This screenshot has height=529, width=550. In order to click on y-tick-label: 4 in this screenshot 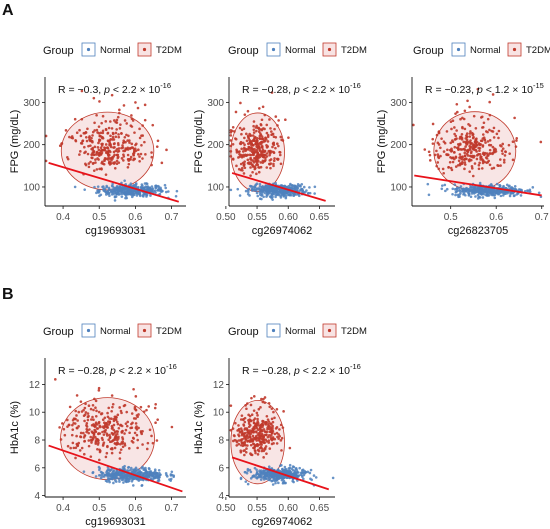, I will do `click(37, 496)`.